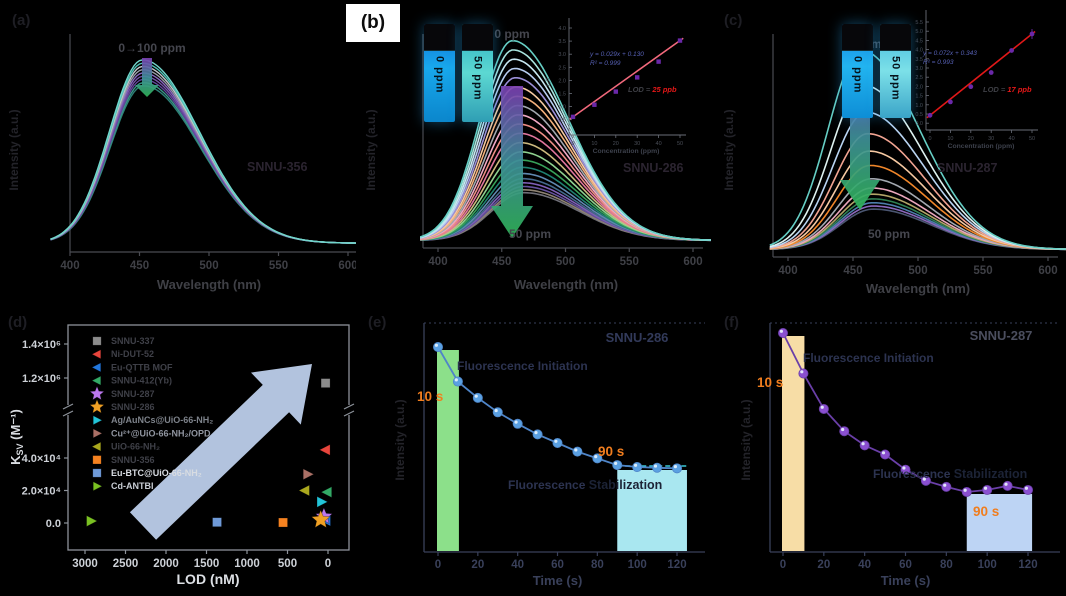 The height and width of the screenshot is (596, 1066). What do you see at coordinates (857, 75) in the screenshot?
I see `cuvette-0ppm-label: 0 ppm` at bounding box center [857, 75].